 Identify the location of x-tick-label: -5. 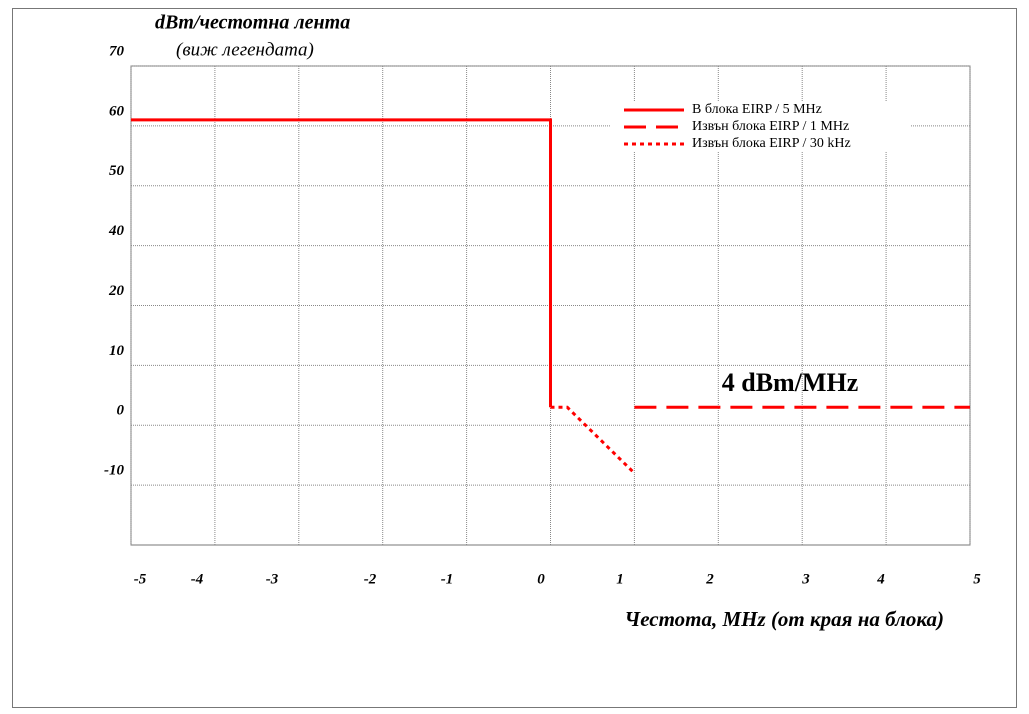
(140, 579).